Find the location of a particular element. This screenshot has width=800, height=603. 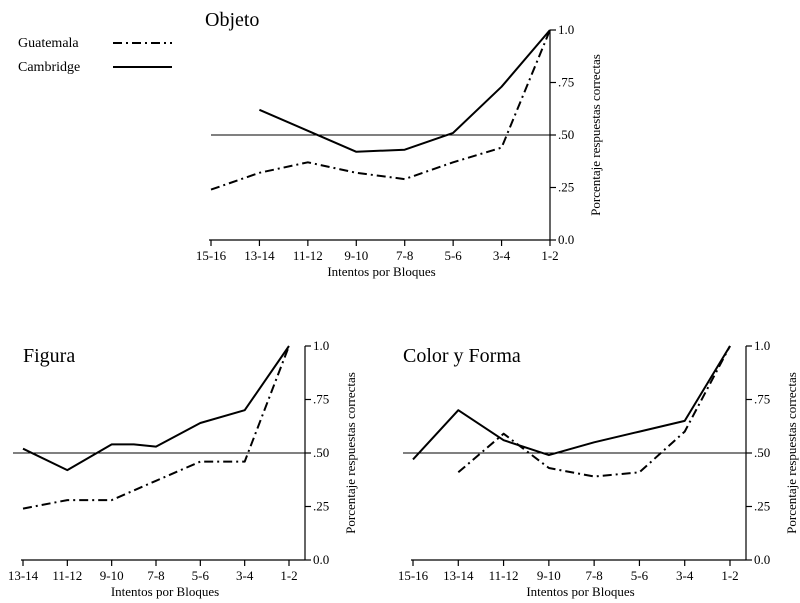

chart-title: Color y Forma is located at coordinates (462, 356).